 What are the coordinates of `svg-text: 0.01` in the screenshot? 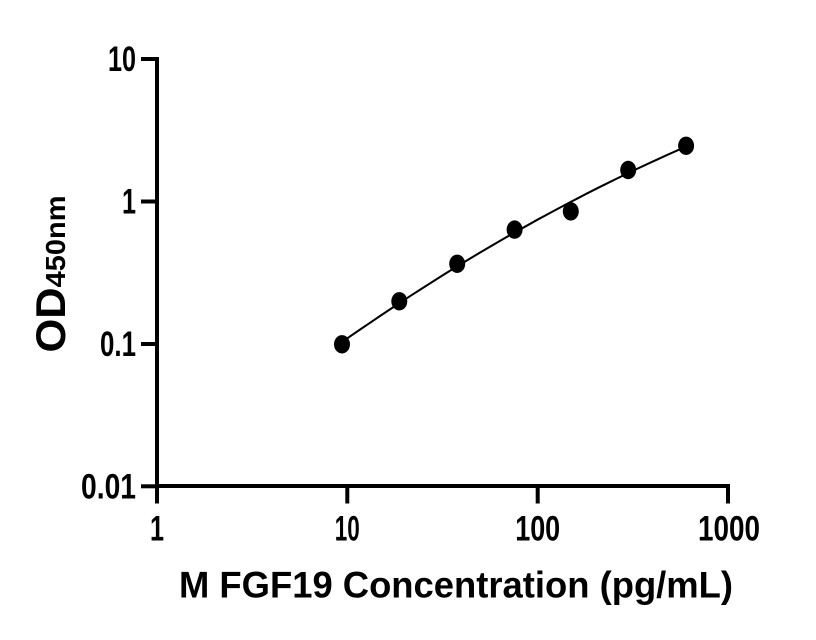 It's located at (108, 486).